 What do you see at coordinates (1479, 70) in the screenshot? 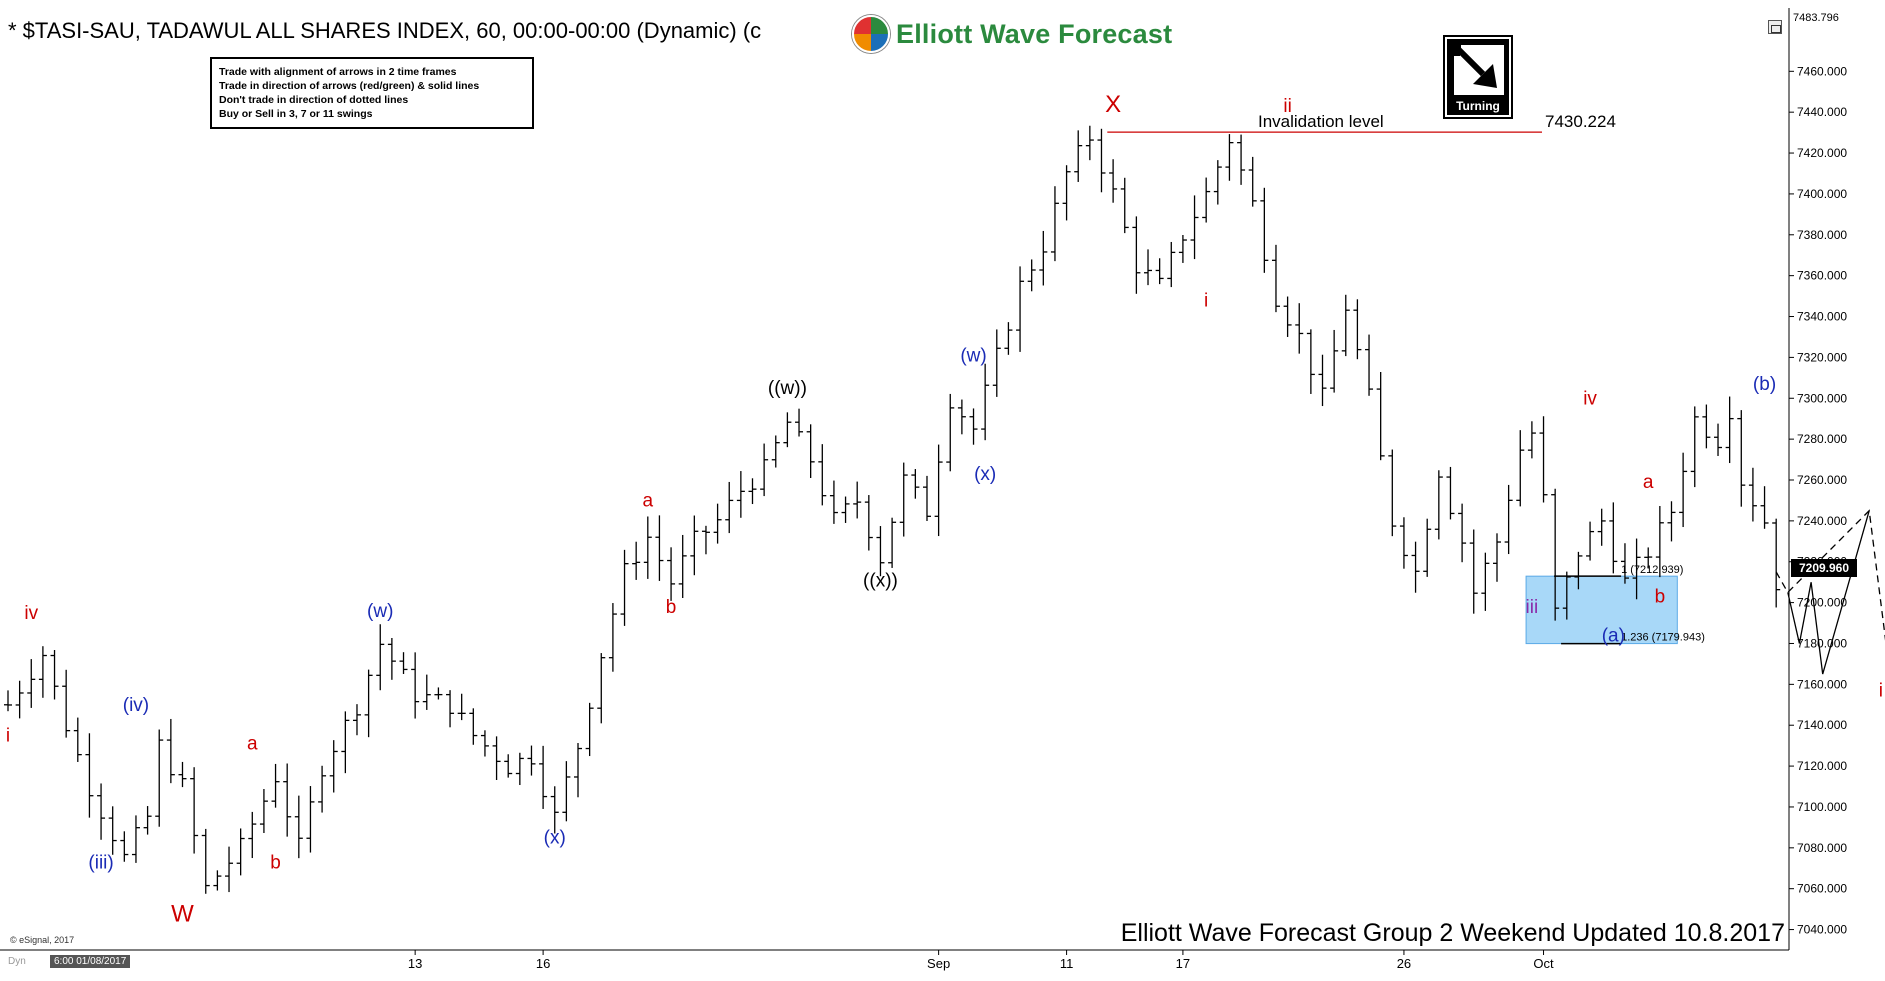
I see `turning-arrow-icon` at bounding box center [1479, 70].